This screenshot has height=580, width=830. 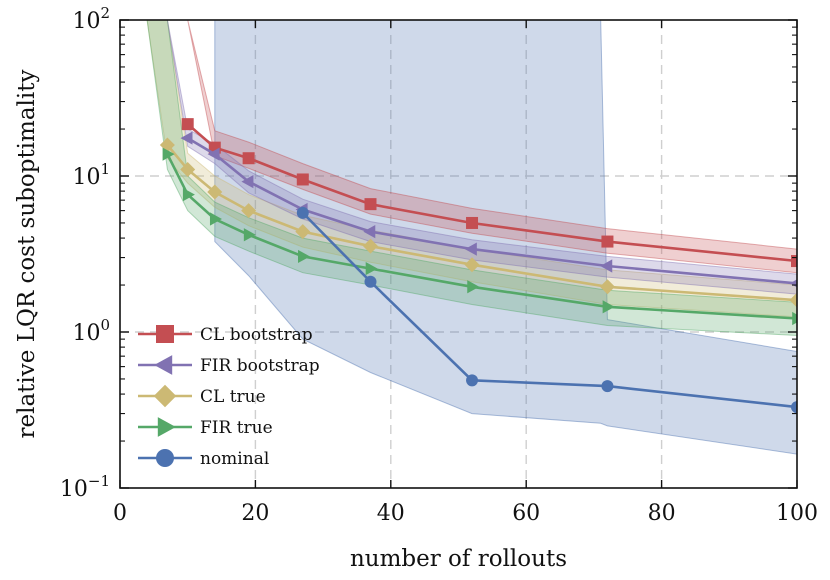 What do you see at coordinates (91, 19) in the screenshot?
I see `y-tick-label: 10²` at bounding box center [91, 19].